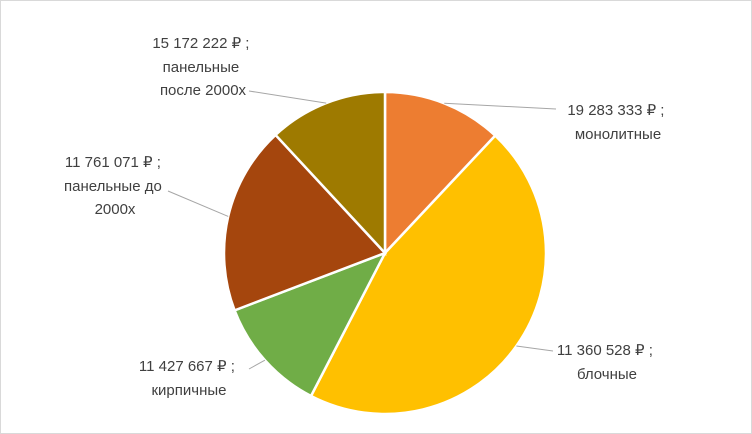  I want to click on leader-line-panelnye-posle-2000, so click(287, 97).